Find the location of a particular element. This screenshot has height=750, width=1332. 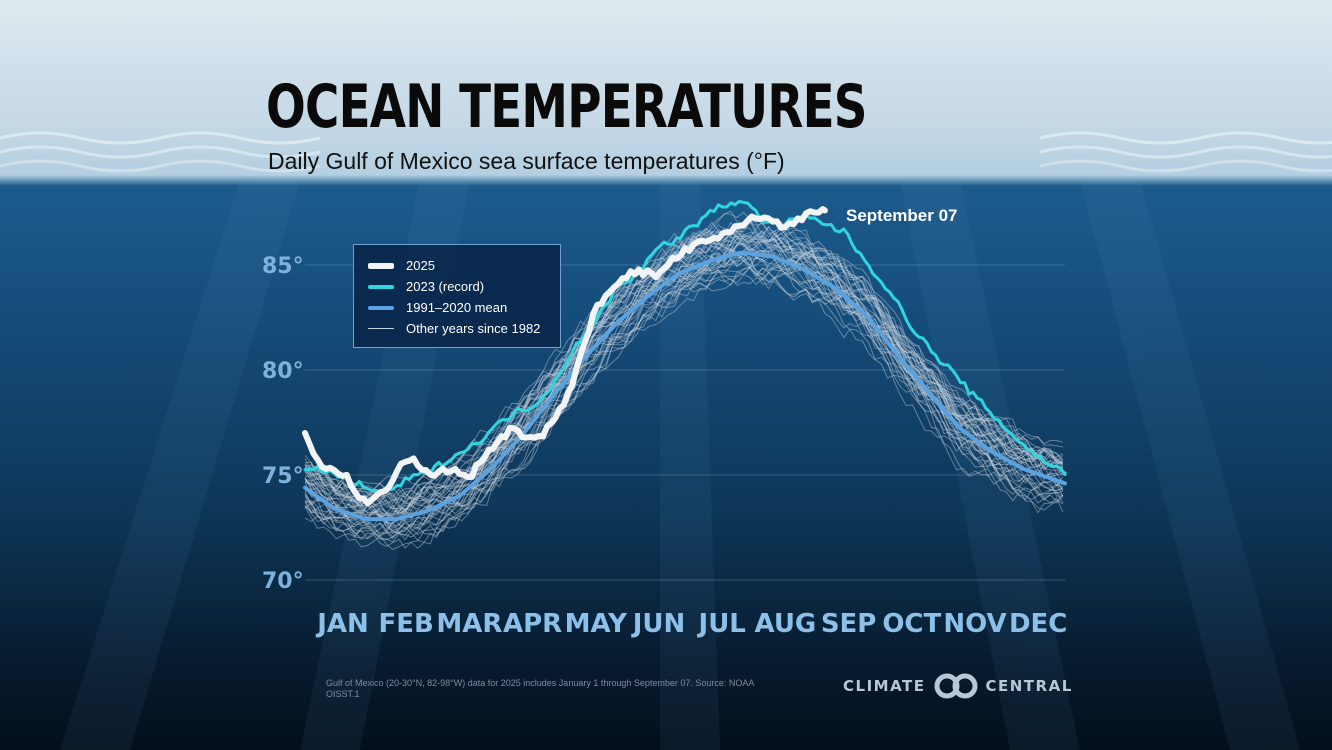

brand-text-right: CENTRAL is located at coordinates (1029, 686).